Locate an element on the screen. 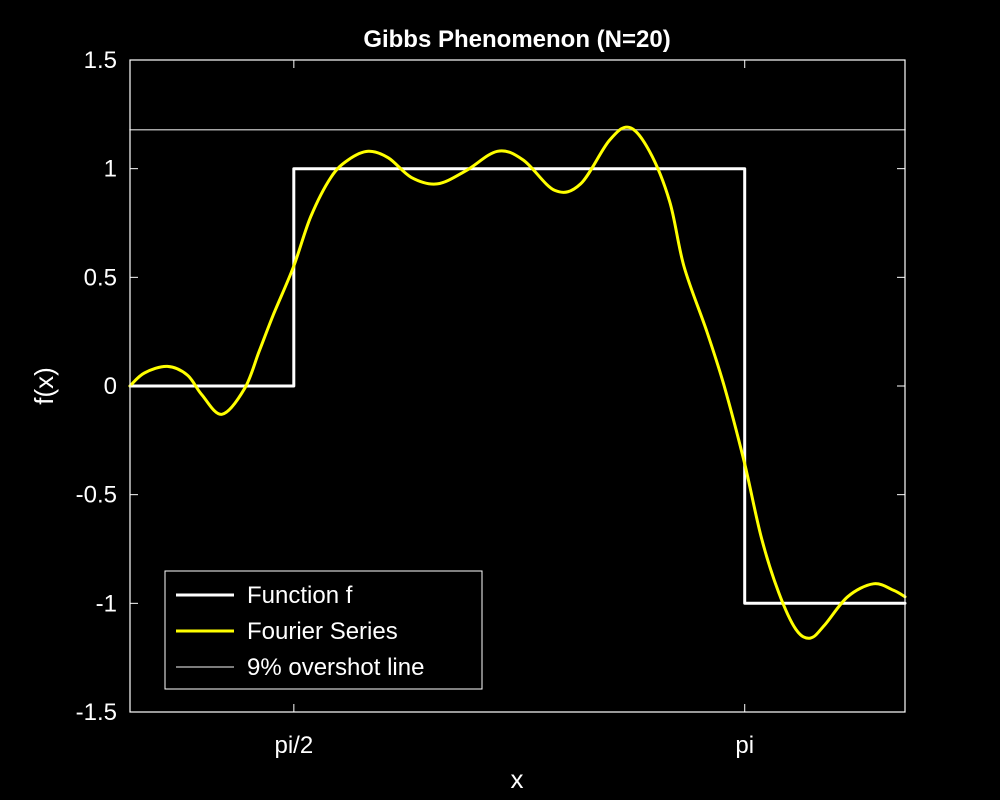 Image resolution: width=1000 pixels, height=800 pixels. y-tick-label: 1.5 is located at coordinates (100, 60).